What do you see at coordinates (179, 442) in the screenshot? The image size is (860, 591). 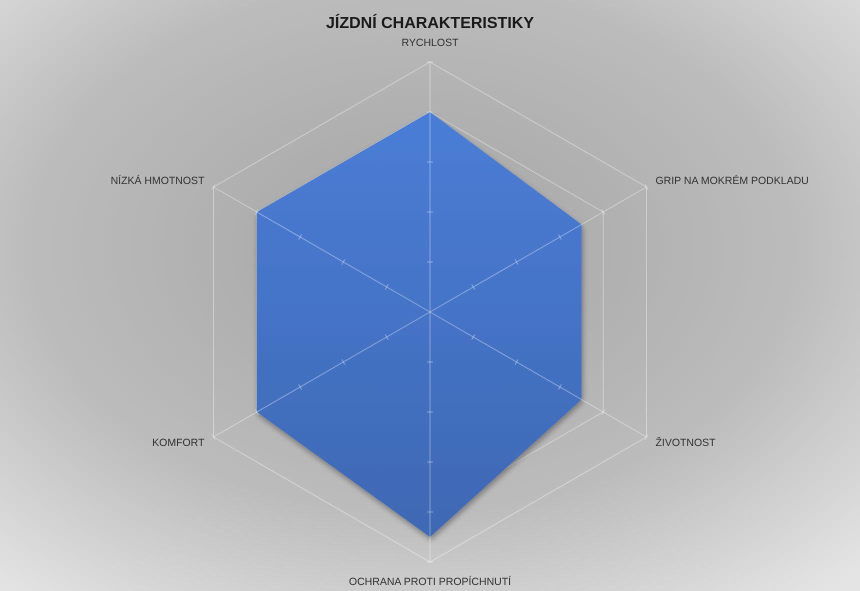 I see `spoke-label: KOMFORT` at bounding box center [179, 442].